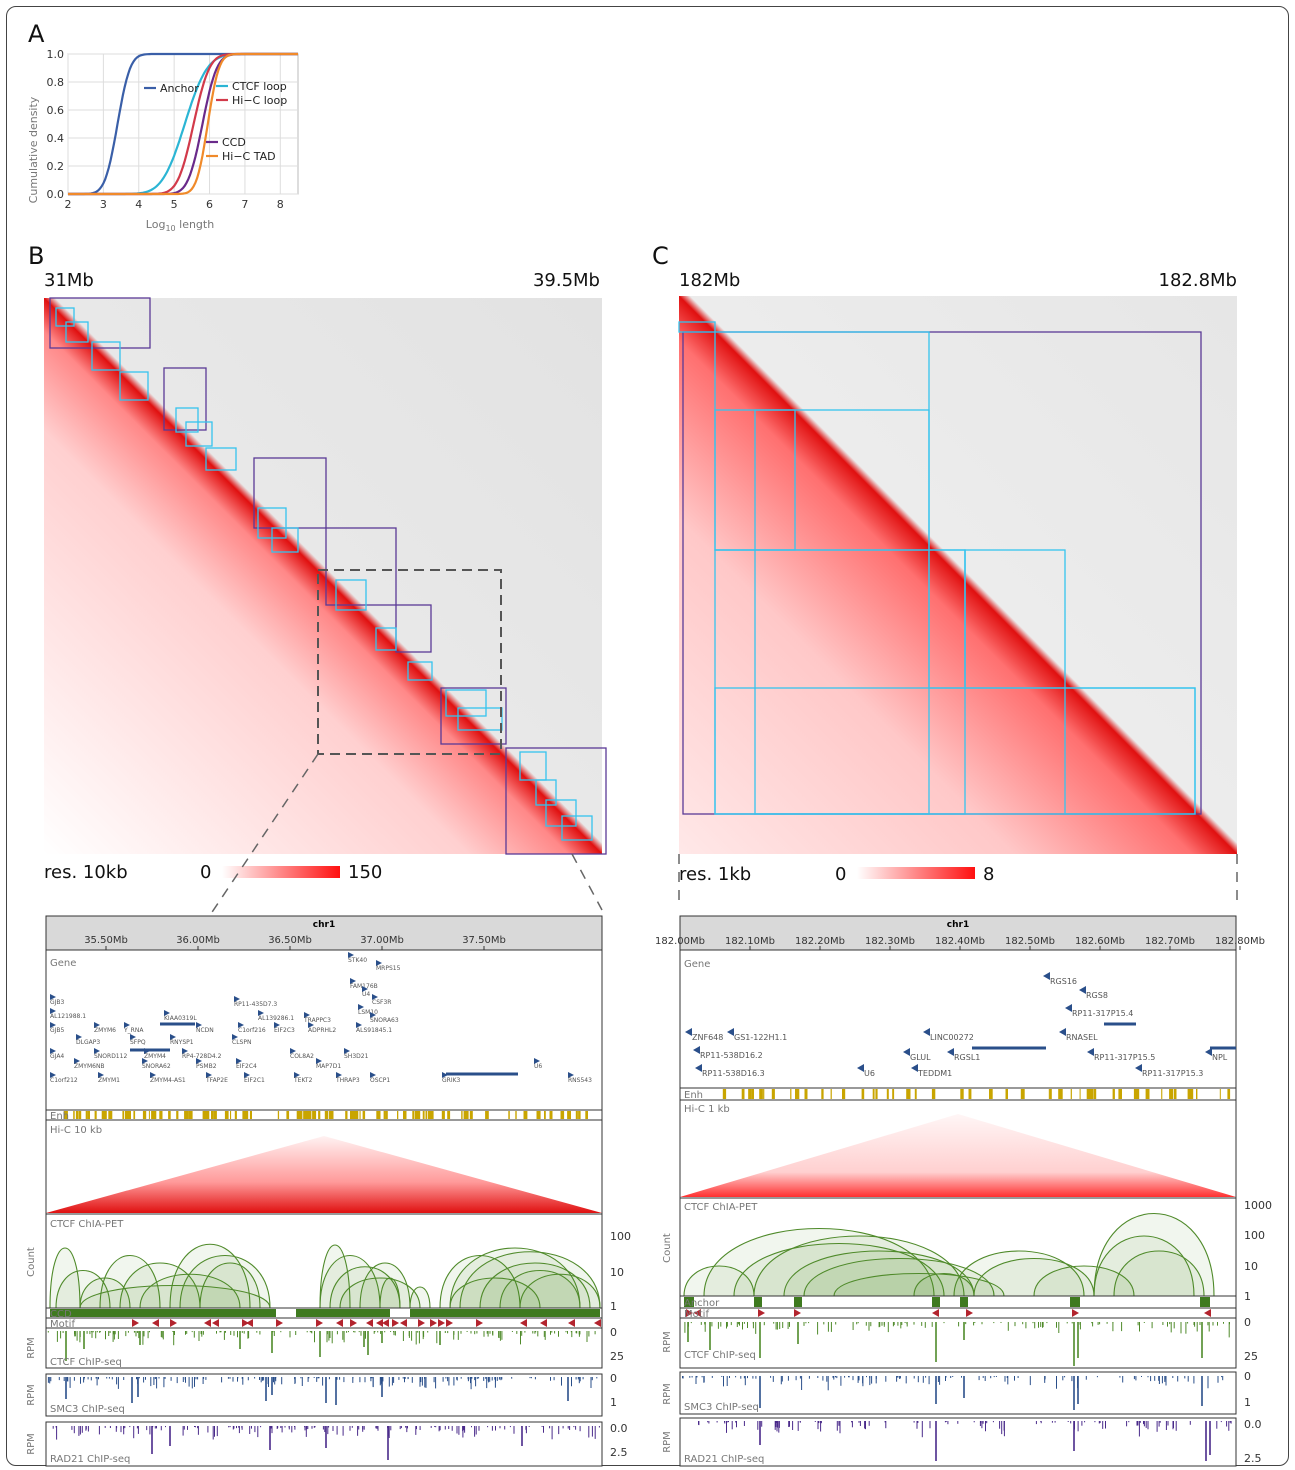 Image resolution: width=1295 pixels, height=1470 pixels. What do you see at coordinates (205, 1030) in the screenshot?
I see `gene-label: NCDN` at bounding box center [205, 1030].